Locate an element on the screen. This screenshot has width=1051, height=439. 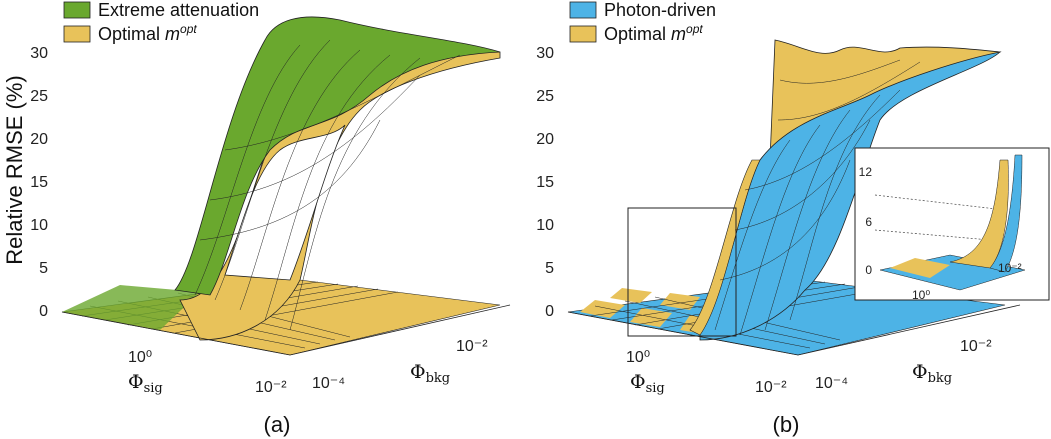
z-tick-b-25: 25 is located at coordinates (545, 96).